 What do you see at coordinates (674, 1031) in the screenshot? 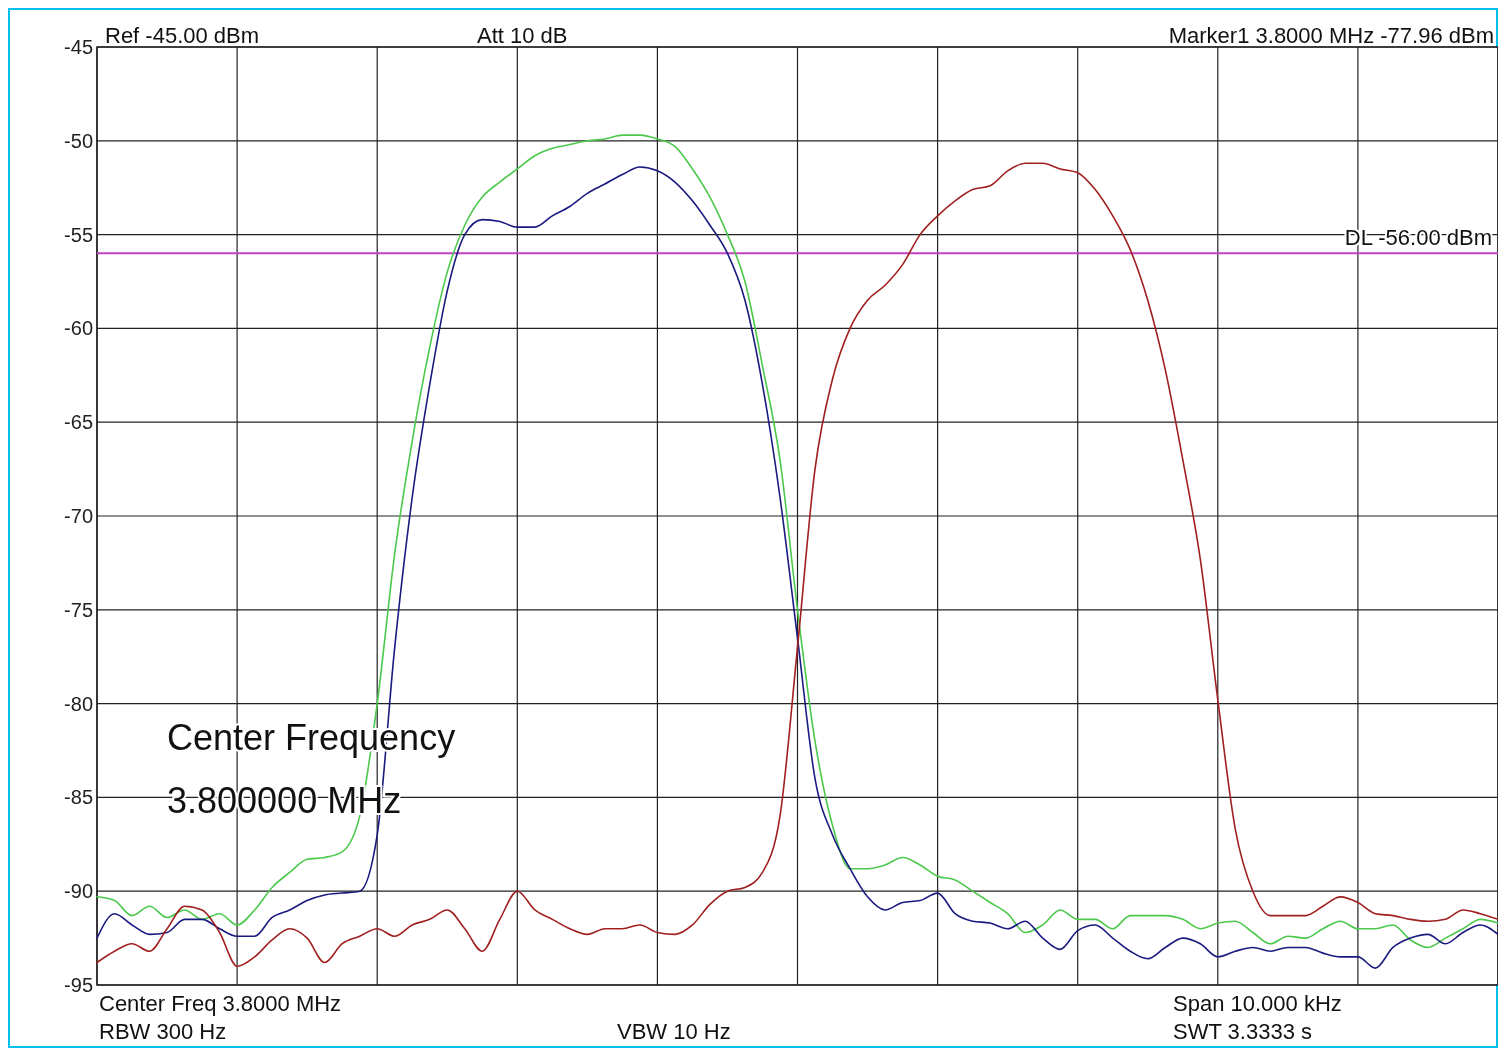
I see `text: VBW 10 Hz` at bounding box center [674, 1031].